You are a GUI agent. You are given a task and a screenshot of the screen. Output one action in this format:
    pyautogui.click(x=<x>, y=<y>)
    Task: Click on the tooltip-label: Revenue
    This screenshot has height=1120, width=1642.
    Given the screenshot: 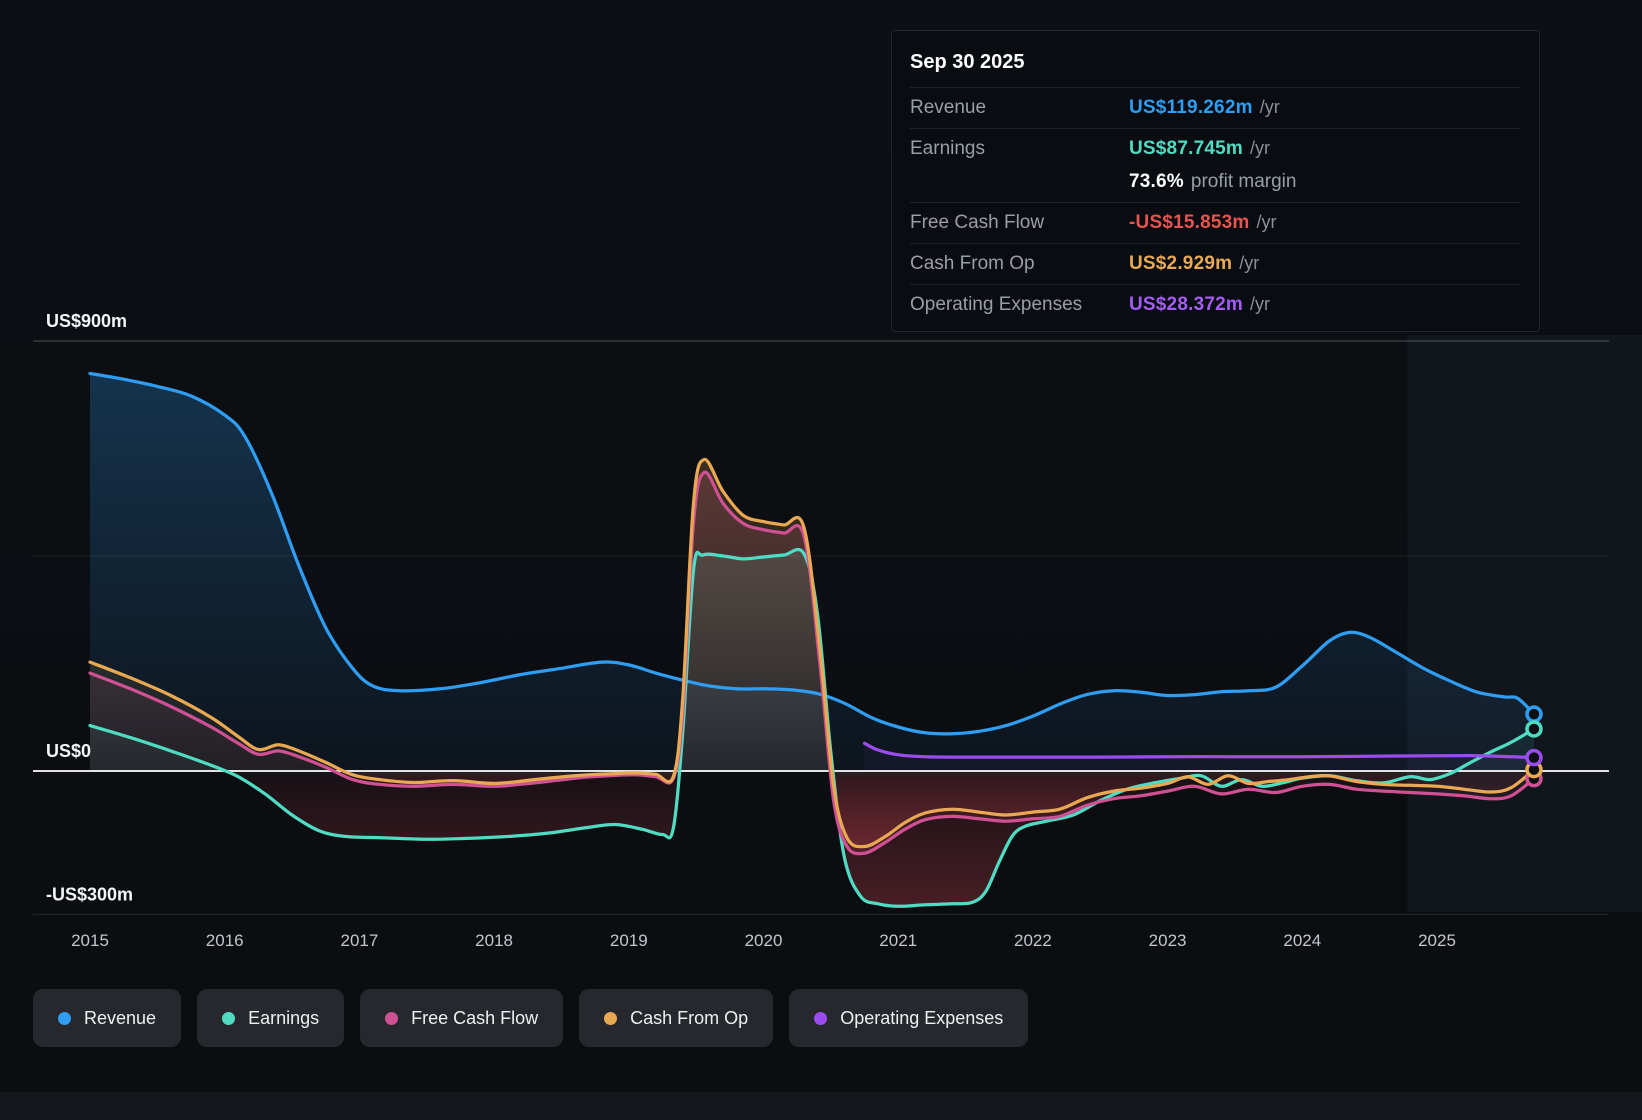 What is the action you would take?
    pyautogui.click(x=948, y=107)
    